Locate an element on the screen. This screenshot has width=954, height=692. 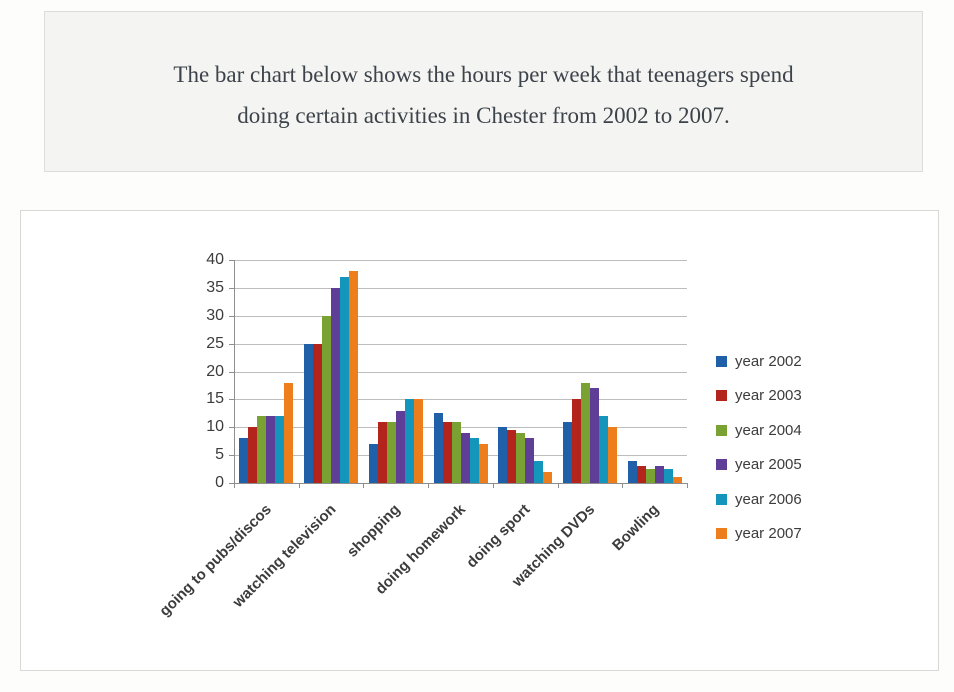
x-axis-line is located at coordinates (460, 483).